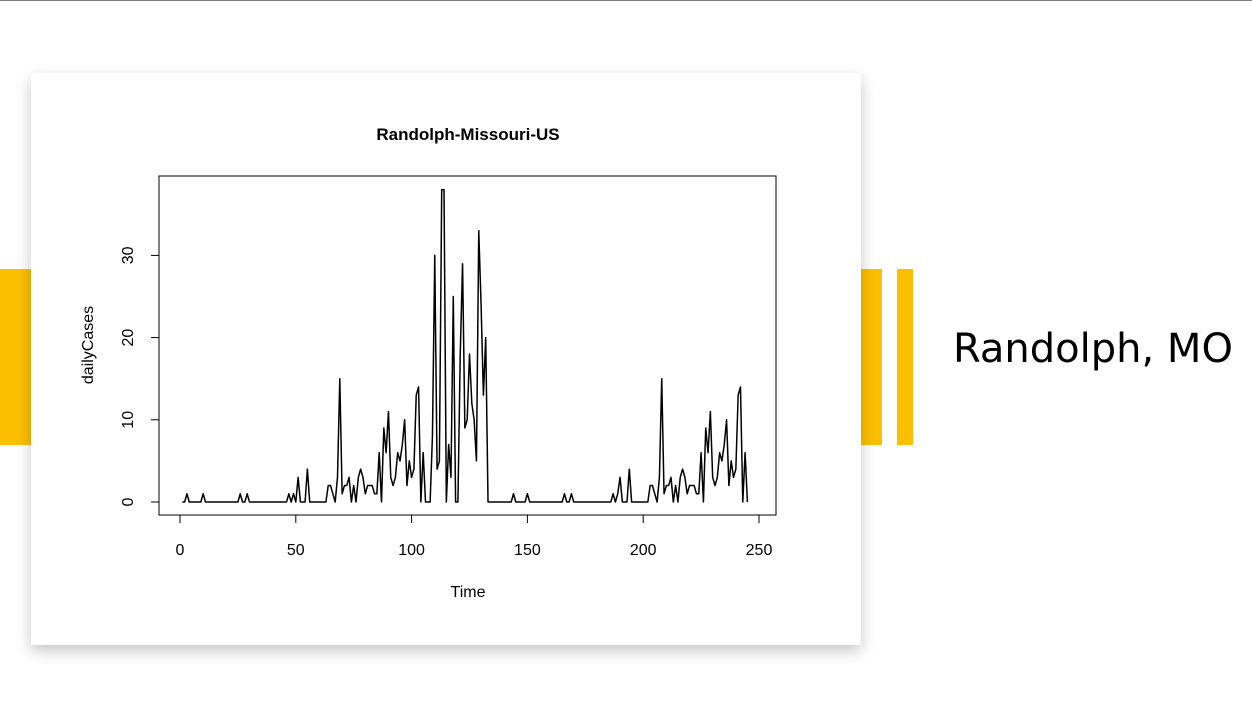  Describe the element at coordinates (411, 550) in the screenshot. I see `x-tick-label: 100` at that location.